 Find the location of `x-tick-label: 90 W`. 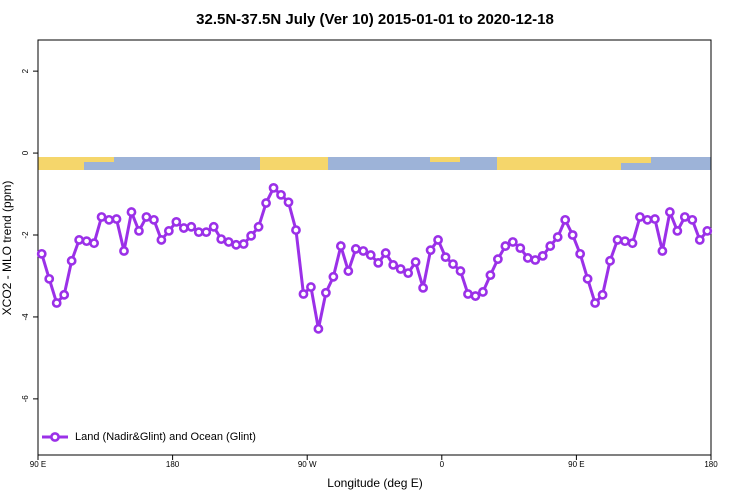

x-tick-label: 90 W is located at coordinates (307, 464).